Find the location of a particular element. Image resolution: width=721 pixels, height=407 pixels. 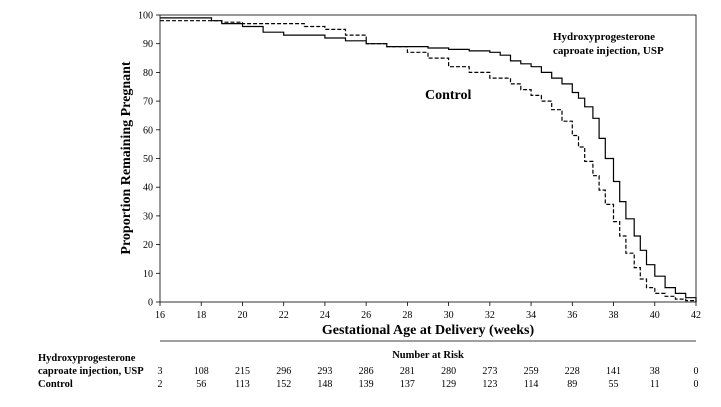

risk-value: 228 is located at coordinates (572, 371).